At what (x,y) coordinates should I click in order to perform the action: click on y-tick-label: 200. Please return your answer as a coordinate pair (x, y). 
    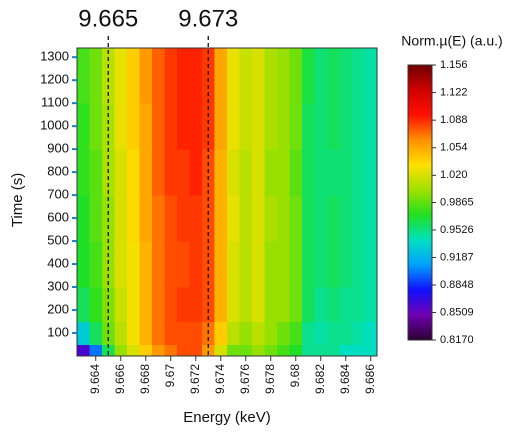
    Looking at the image, I should click on (58, 308).